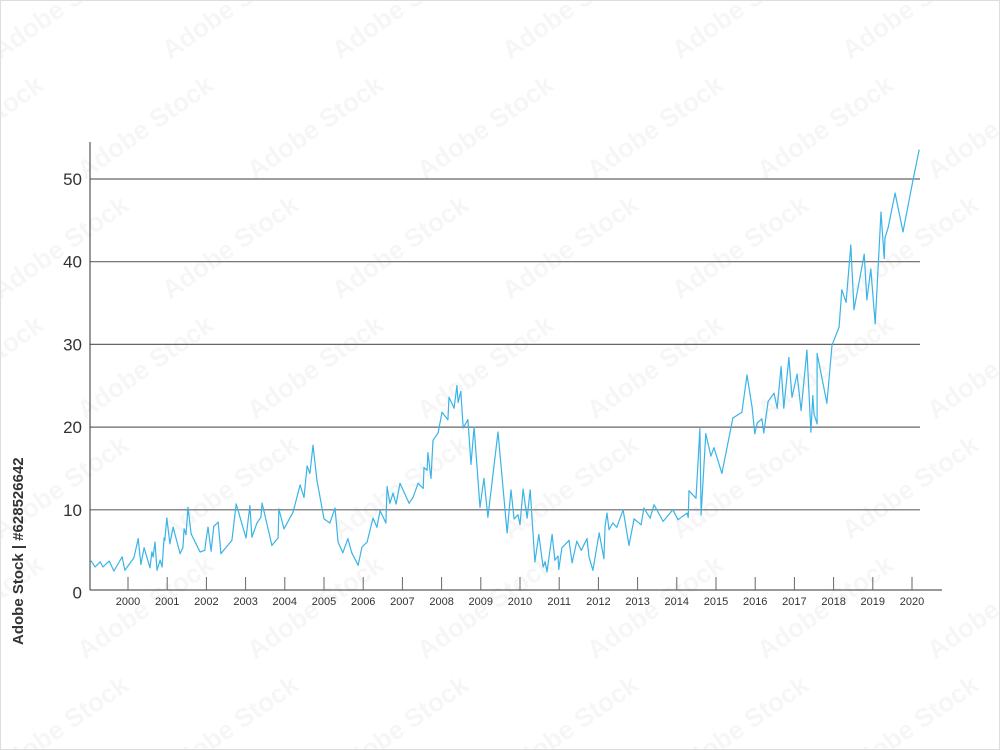 The height and width of the screenshot is (750, 1000). I want to click on x-tick-label: 2000, so click(128, 602).